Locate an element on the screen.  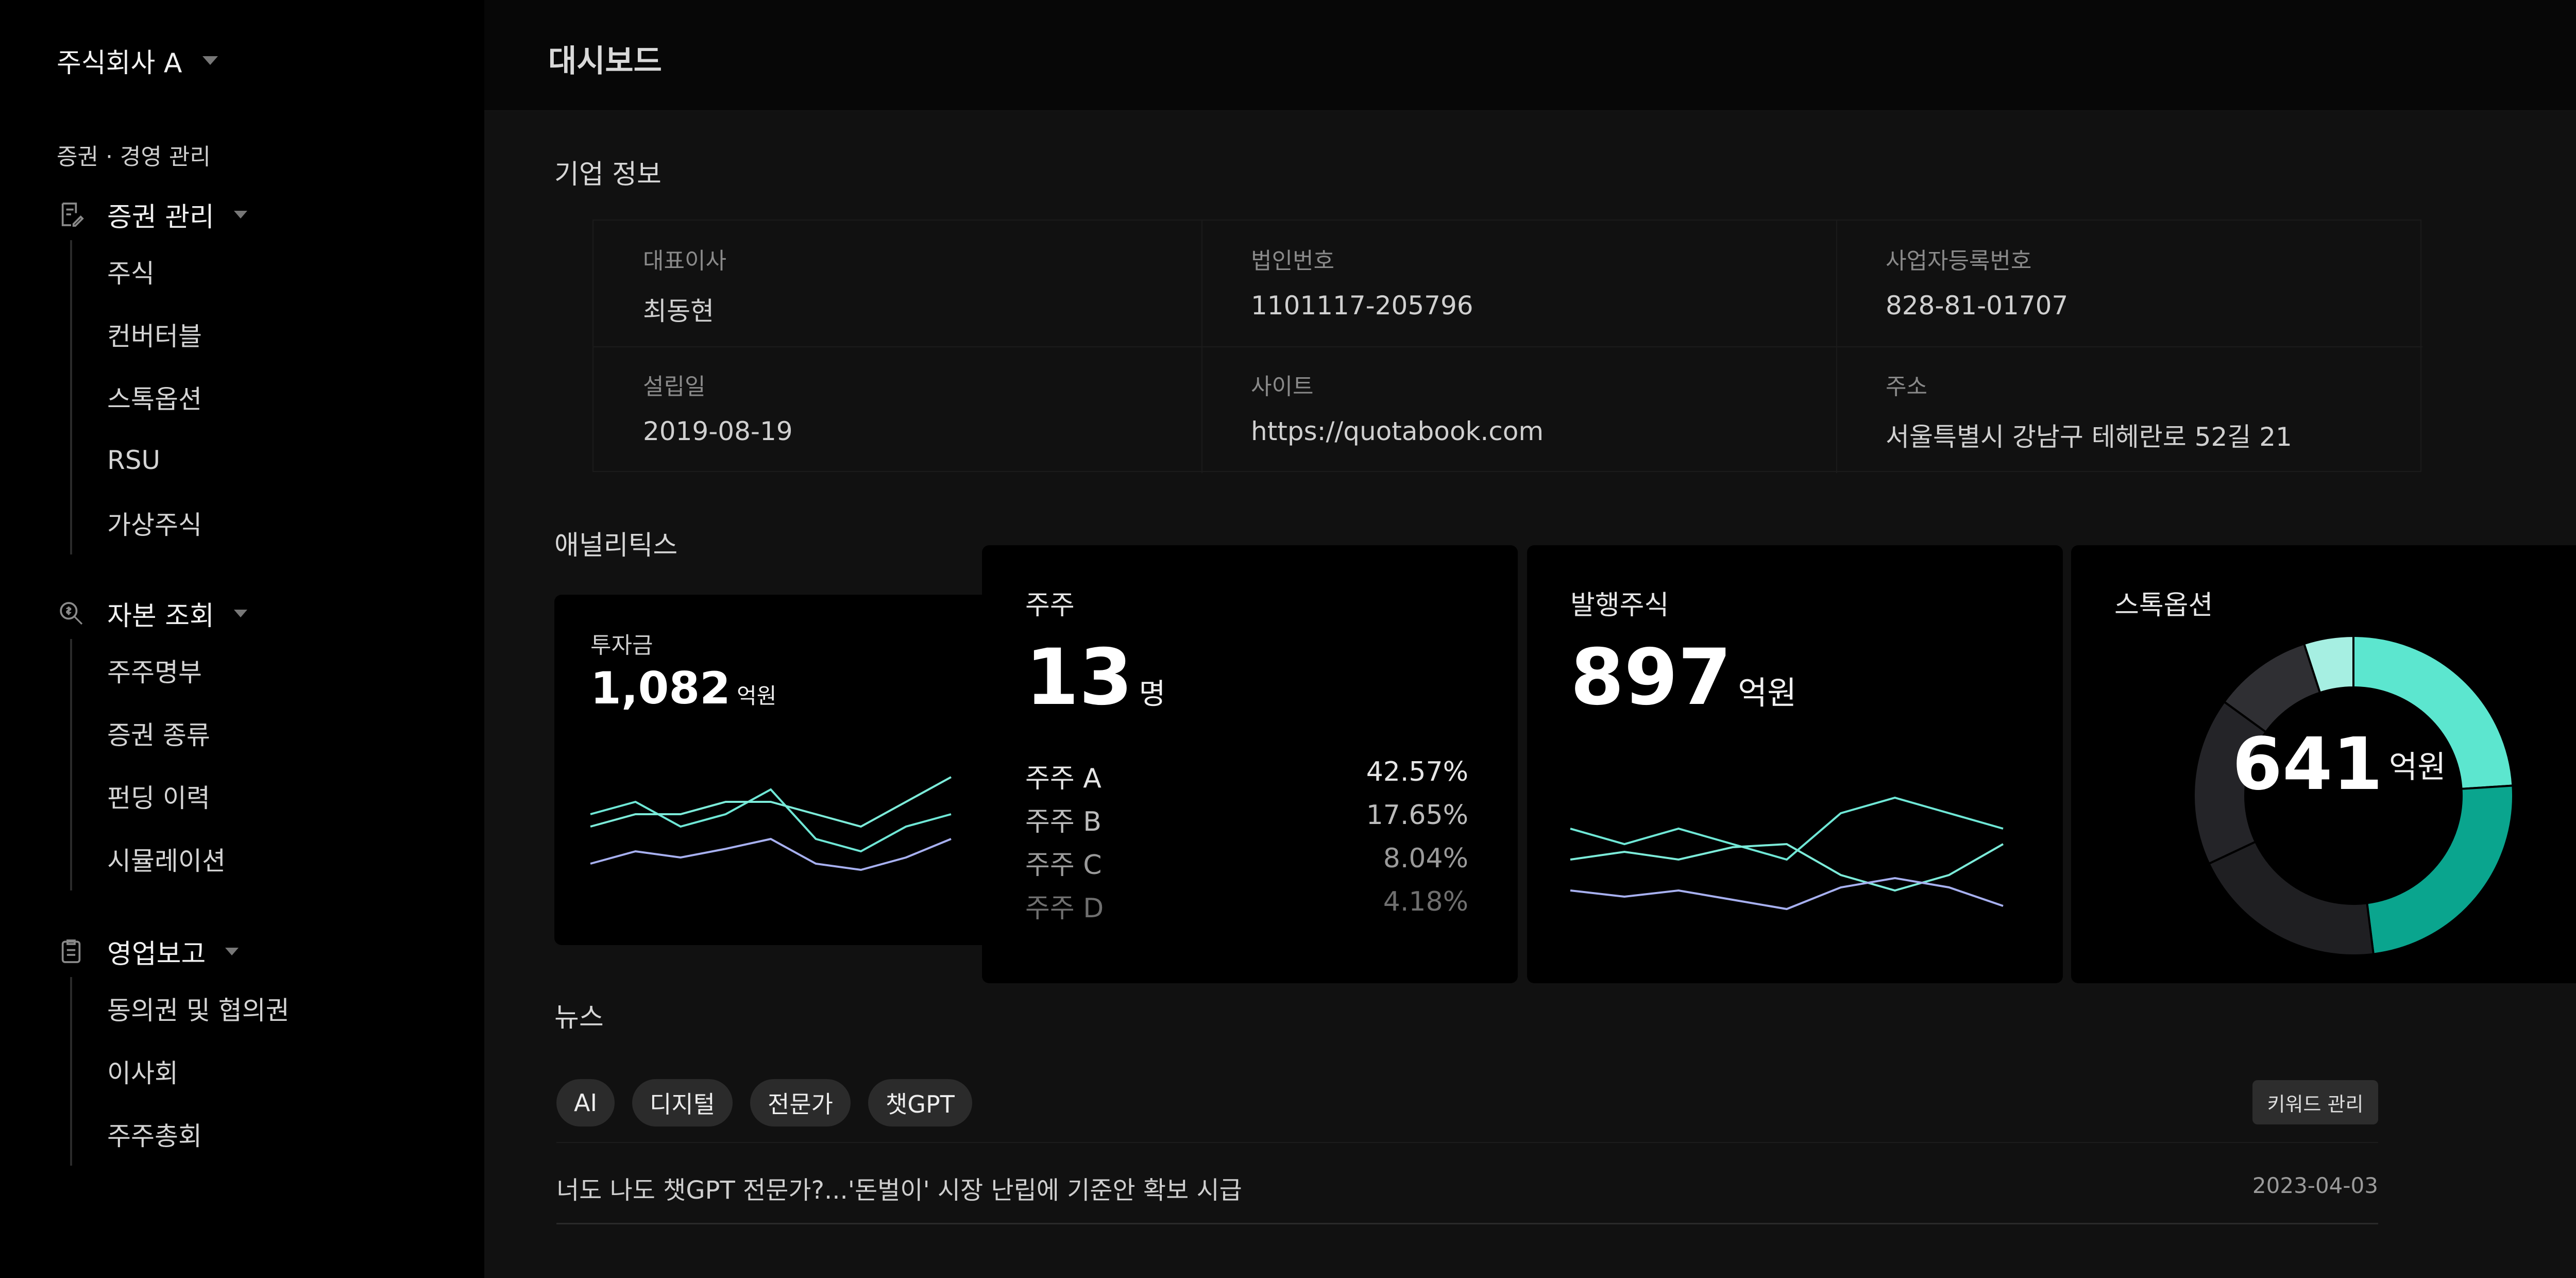
investment-value: 1,082 억원 is located at coordinates (683, 688).